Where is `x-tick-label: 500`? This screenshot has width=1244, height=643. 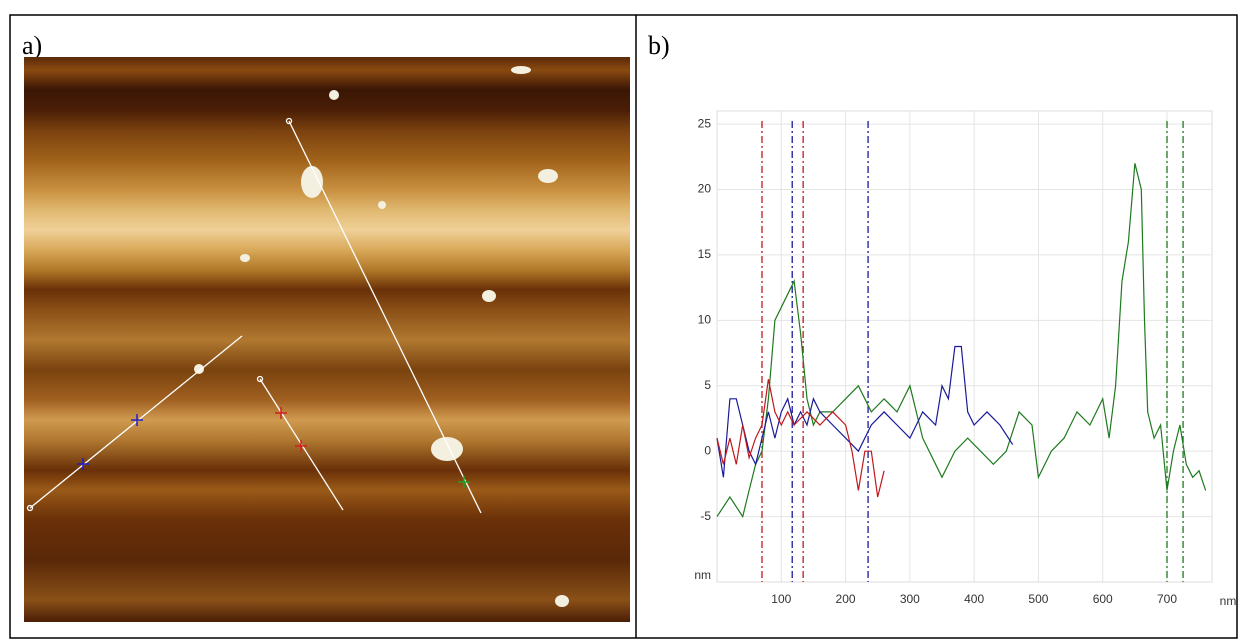
x-tick-label: 500 is located at coordinates (1038, 599).